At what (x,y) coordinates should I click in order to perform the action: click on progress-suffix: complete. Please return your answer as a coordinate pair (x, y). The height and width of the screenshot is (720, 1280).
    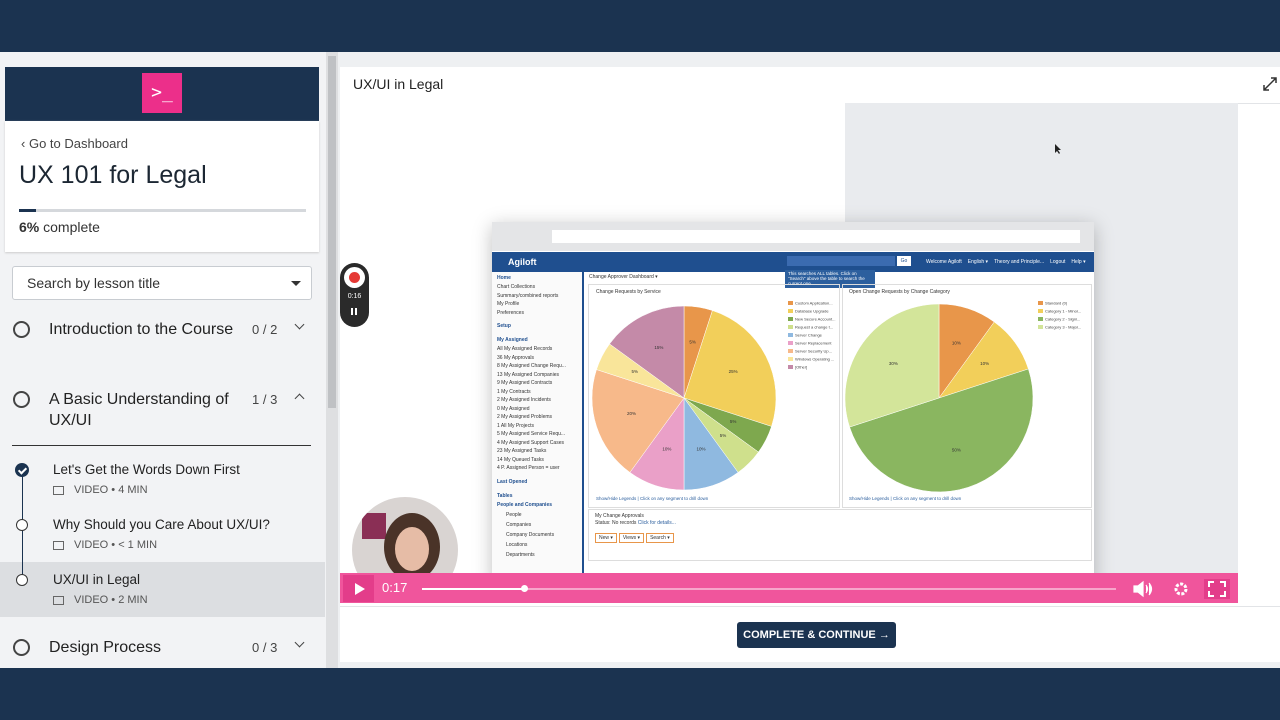
    Looking at the image, I should click on (71, 227).